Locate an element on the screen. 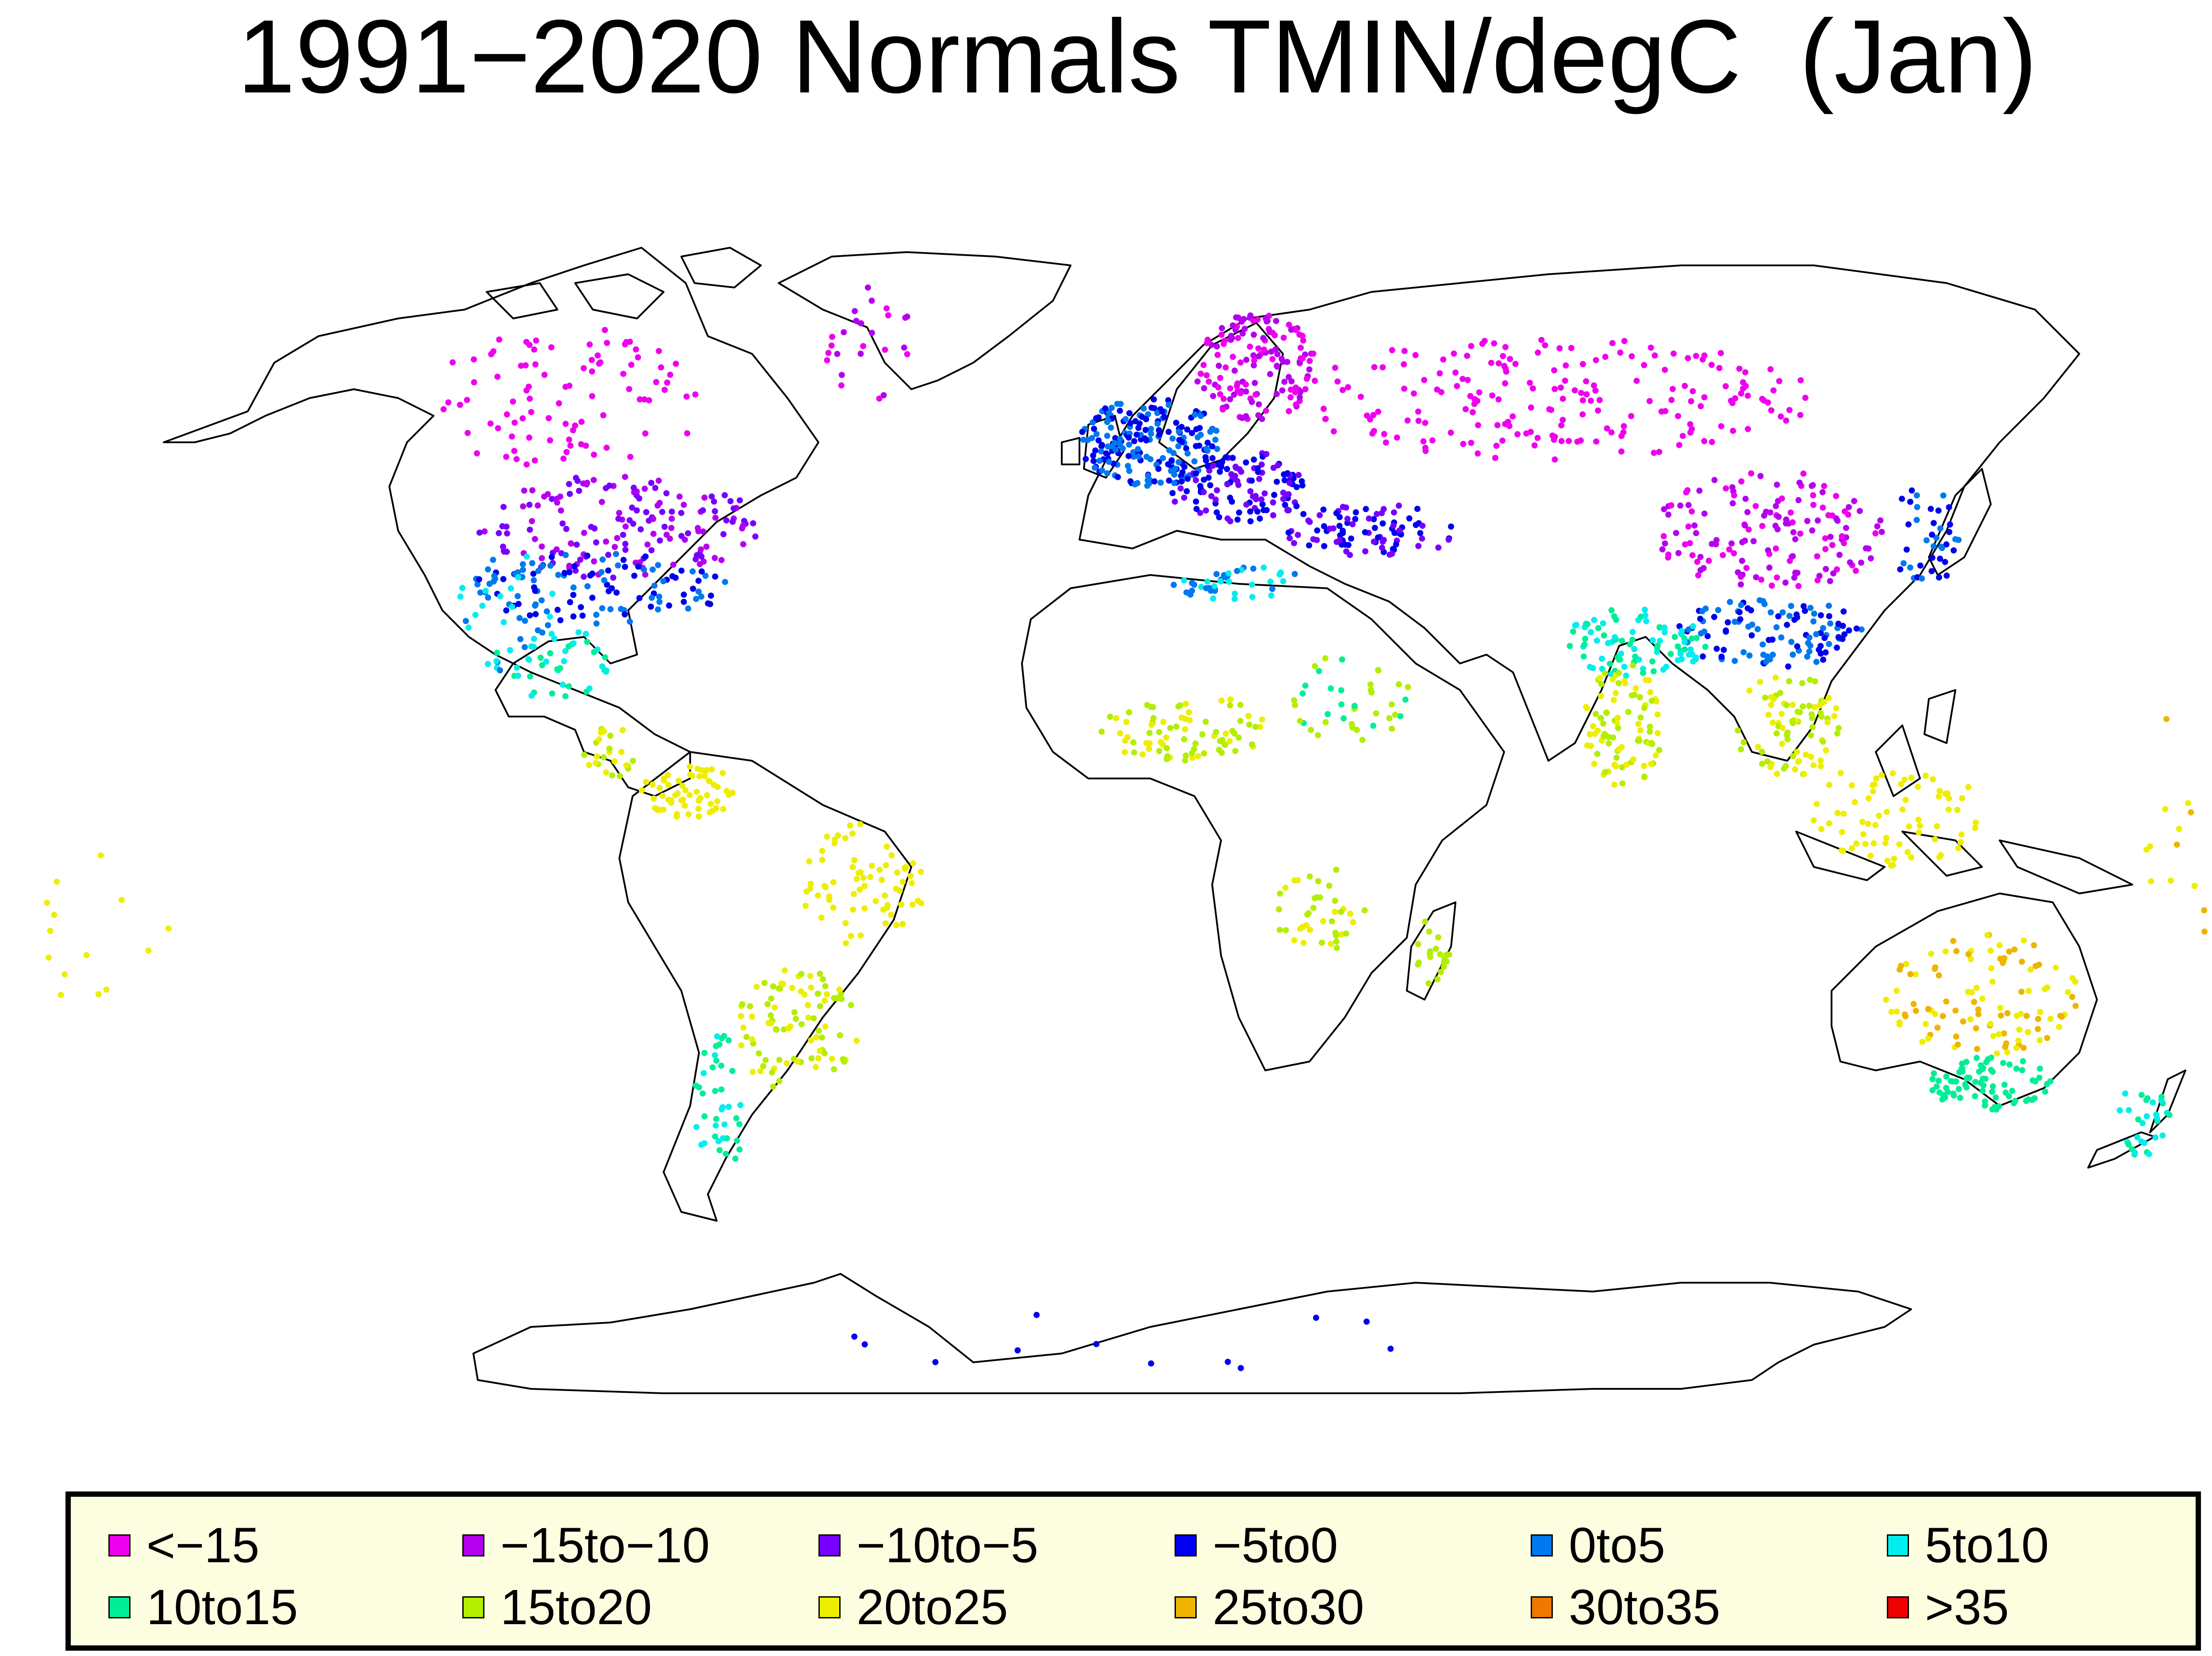  legend-label: 0to5 is located at coordinates (1617, 1545).